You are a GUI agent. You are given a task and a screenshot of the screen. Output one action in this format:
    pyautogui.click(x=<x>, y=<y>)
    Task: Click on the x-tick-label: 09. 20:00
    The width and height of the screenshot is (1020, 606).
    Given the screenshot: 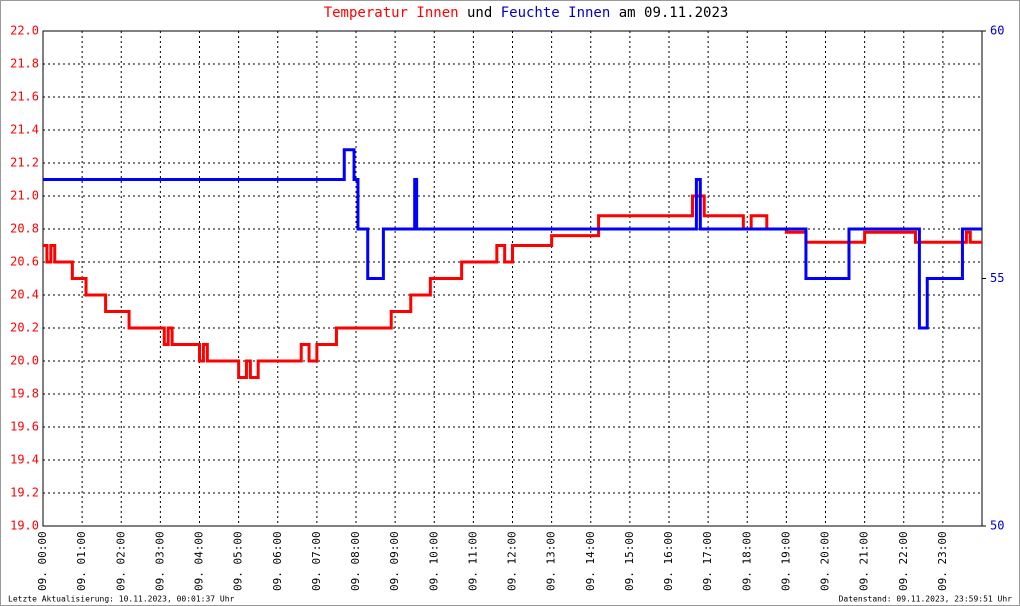 What is the action you would take?
    pyautogui.click(x=825, y=561)
    